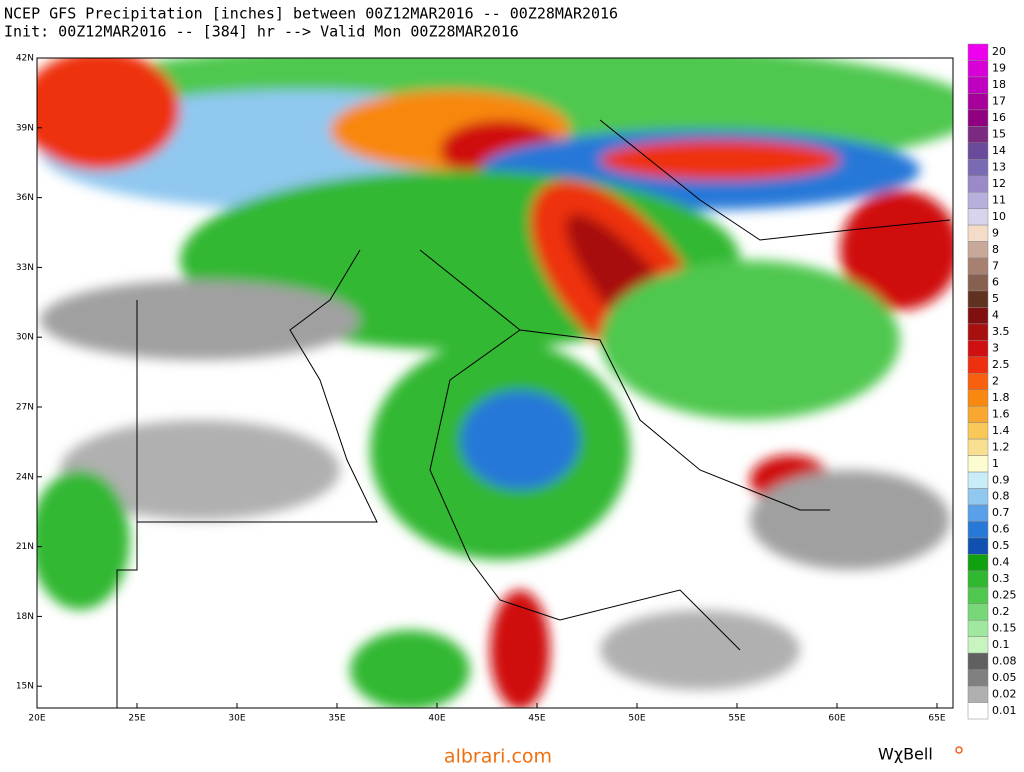 The height and width of the screenshot is (772, 1024). Describe the element at coordinates (999, 199) in the screenshot. I see `legend-label: 11` at that location.